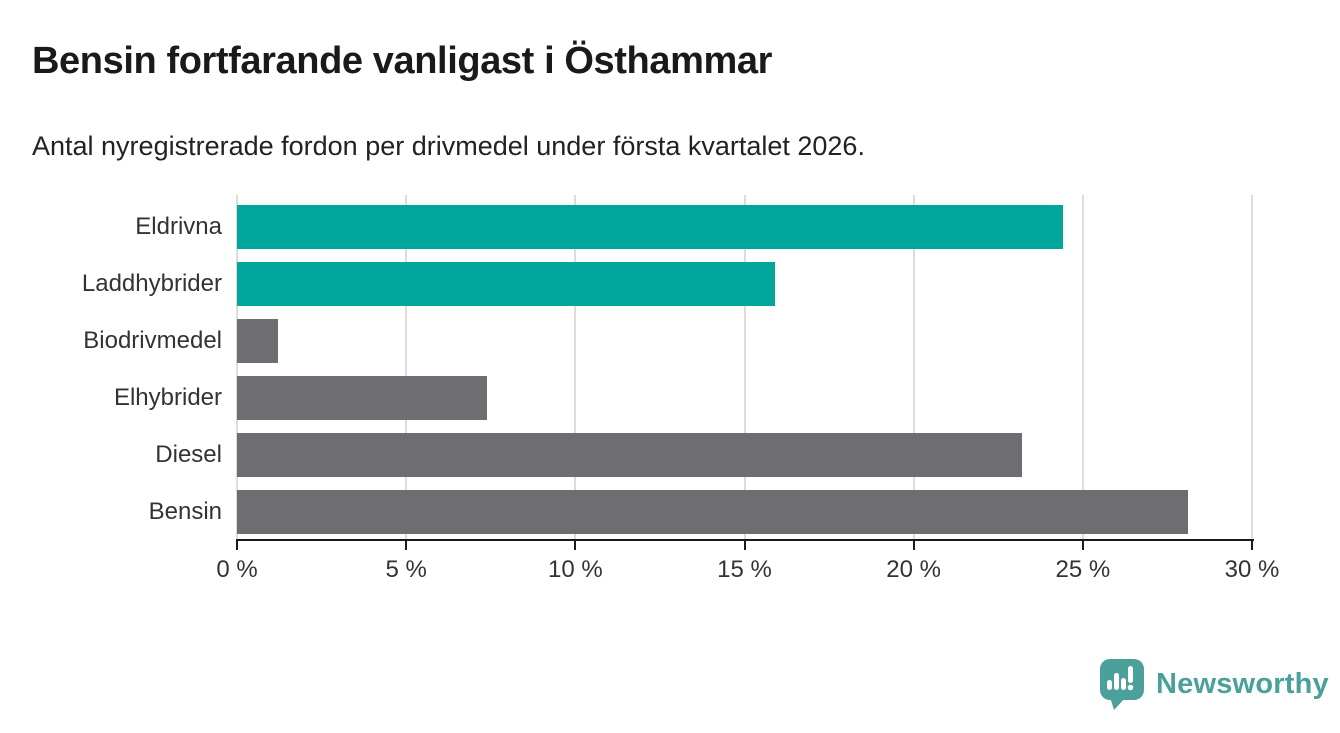  I want to click on category-label: Biodrivmedel, so click(152, 340).